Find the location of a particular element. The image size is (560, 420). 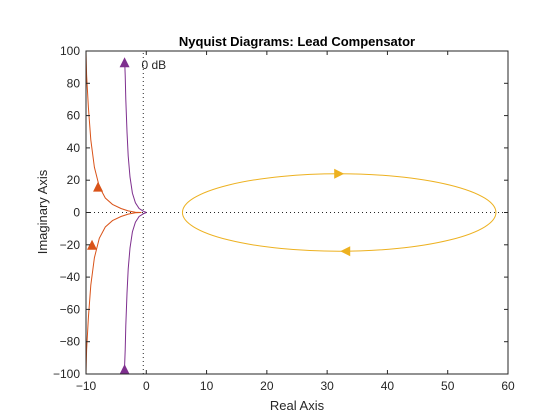

x-tick-label: 50 is located at coordinates (448, 386).